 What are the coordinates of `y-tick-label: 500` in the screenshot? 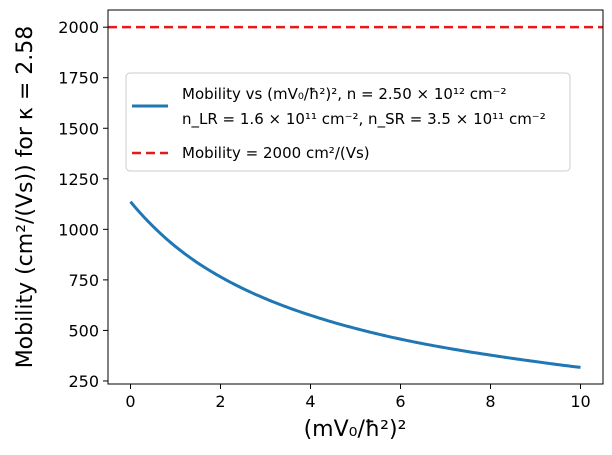 It's located at (83, 330).